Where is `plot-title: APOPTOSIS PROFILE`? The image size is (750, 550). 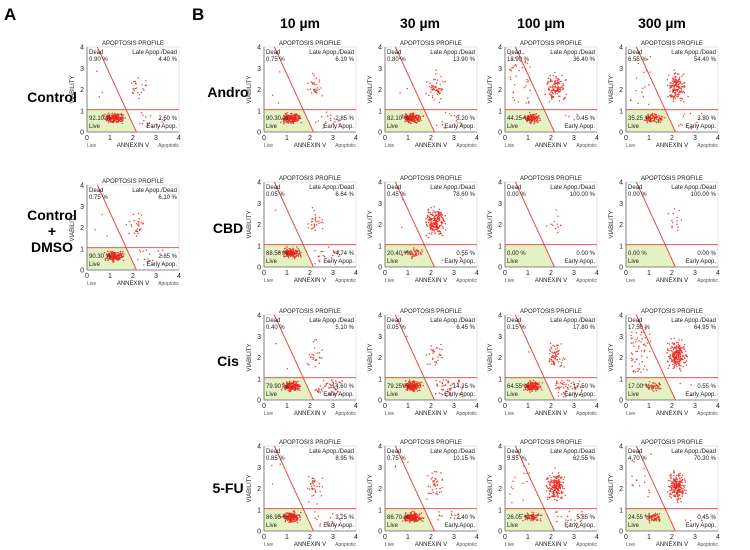
plot-title: APOPTOSIS PROFILE is located at coordinates (672, 44).